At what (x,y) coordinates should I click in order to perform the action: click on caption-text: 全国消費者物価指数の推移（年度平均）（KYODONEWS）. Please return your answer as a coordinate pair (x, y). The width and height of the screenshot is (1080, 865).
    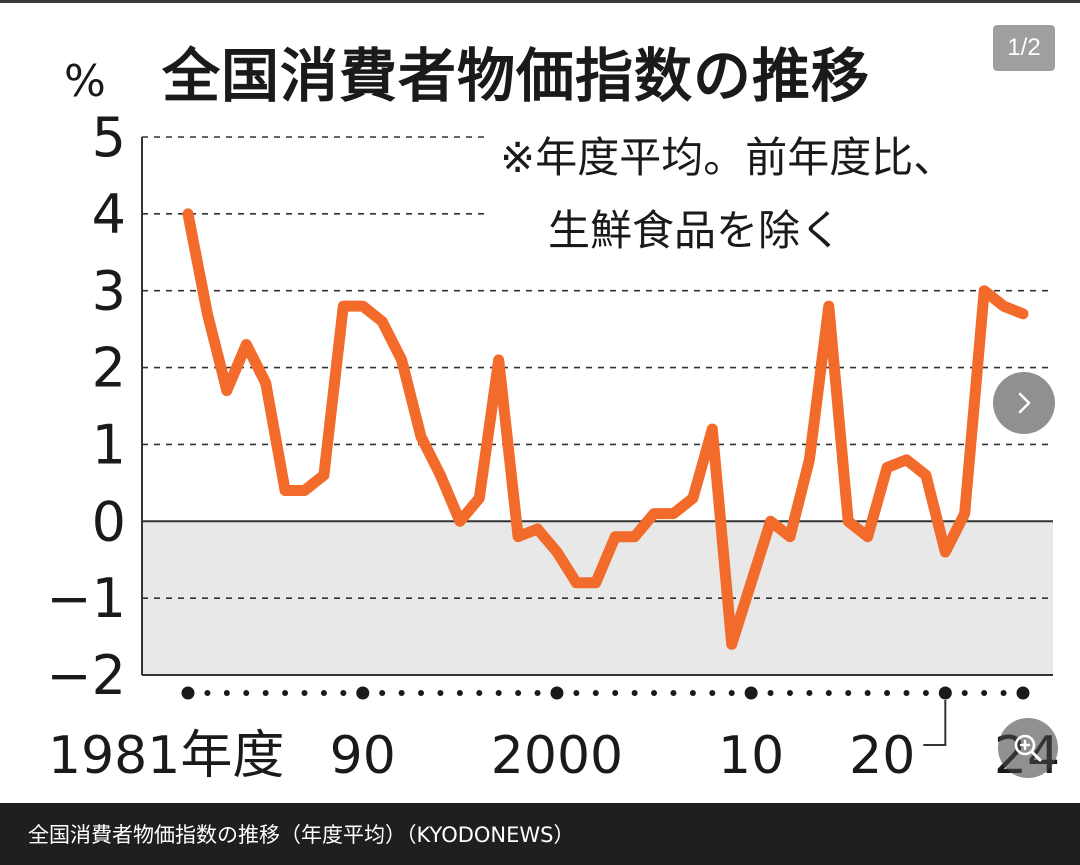
    Looking at the image, I should click on (301, 835).